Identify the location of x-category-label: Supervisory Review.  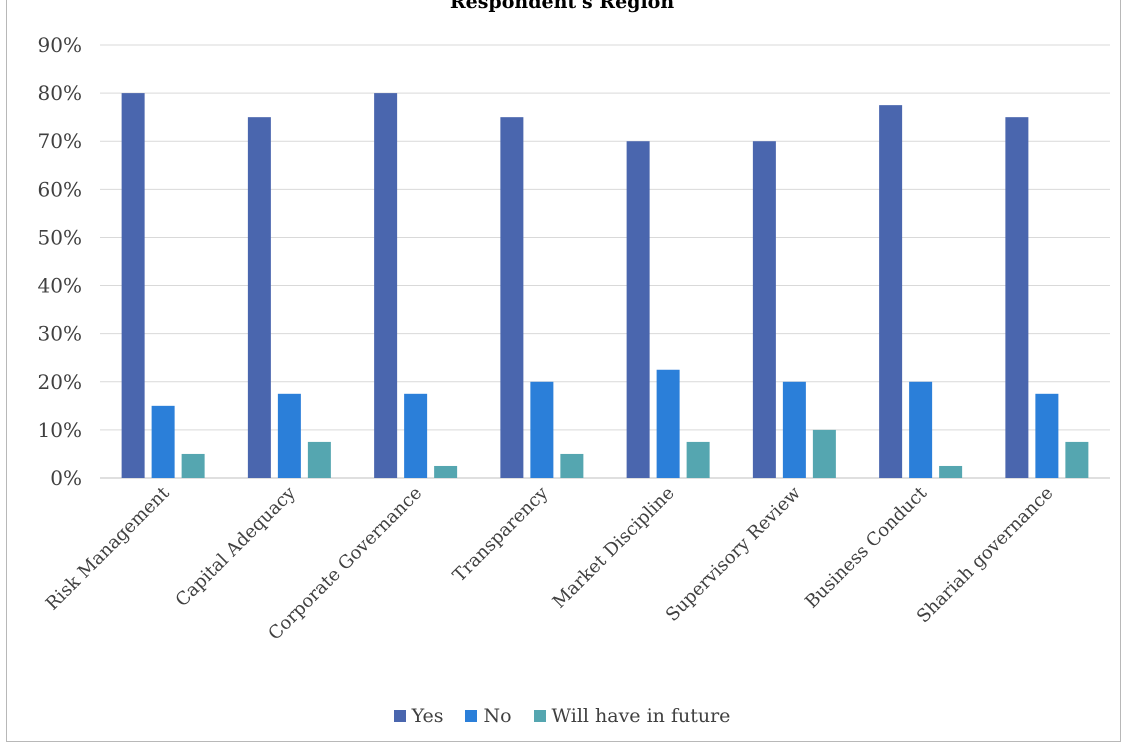
(734, 554).